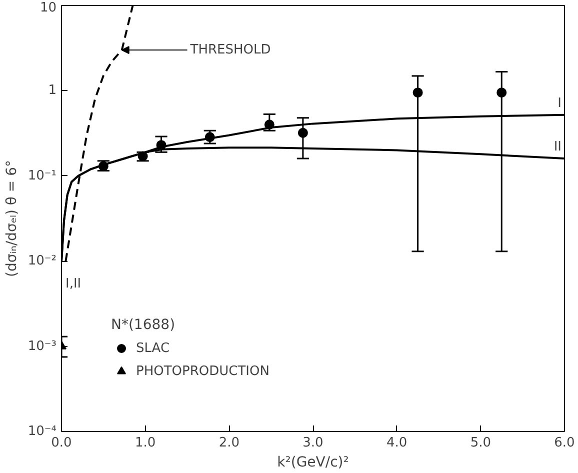  Describe the element at coordinates (42, 346) in the screenshot. I see `y-tick-label: 10⁻³` at that location.